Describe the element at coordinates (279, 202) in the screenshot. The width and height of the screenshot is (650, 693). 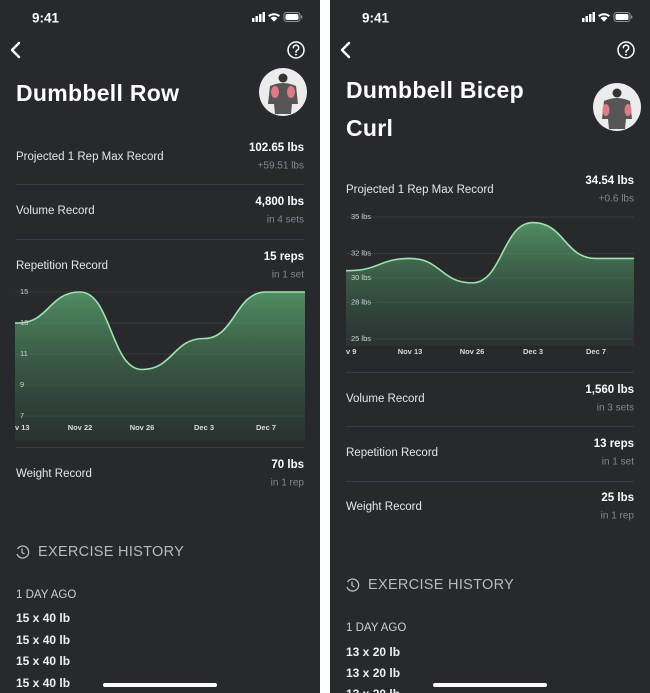
I see `record-value: 4,800 lbs` at that location.